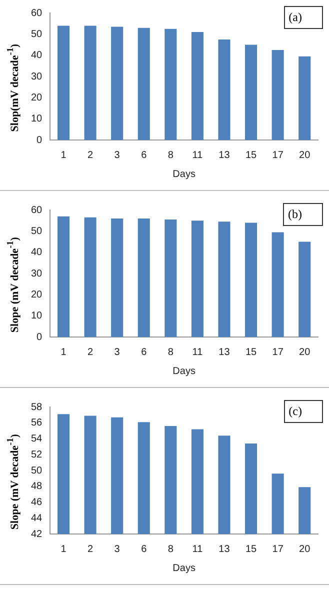 The height and width of the screenshot is (590, 329). What do you see at coordinates (37, 423) in the screenshot?
I see `y-tick-label: 56` at bounding box center [37, 423].